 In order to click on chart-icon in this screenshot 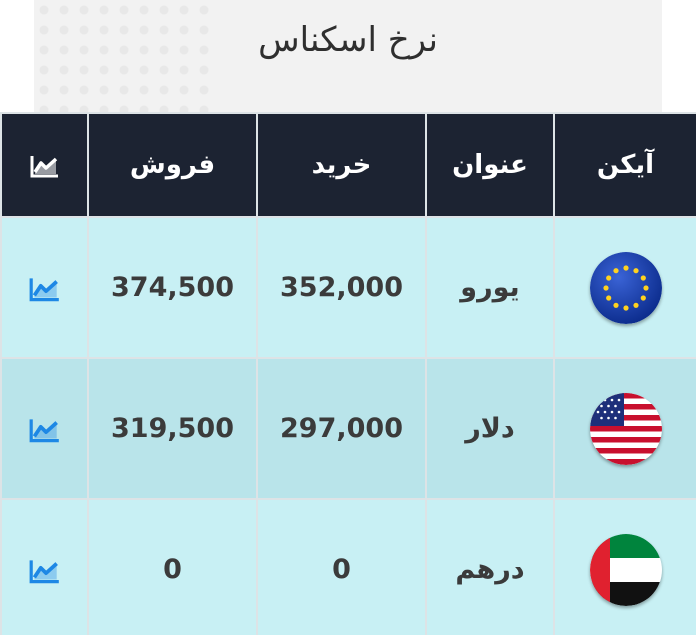, I will do `click(44, 166)`.